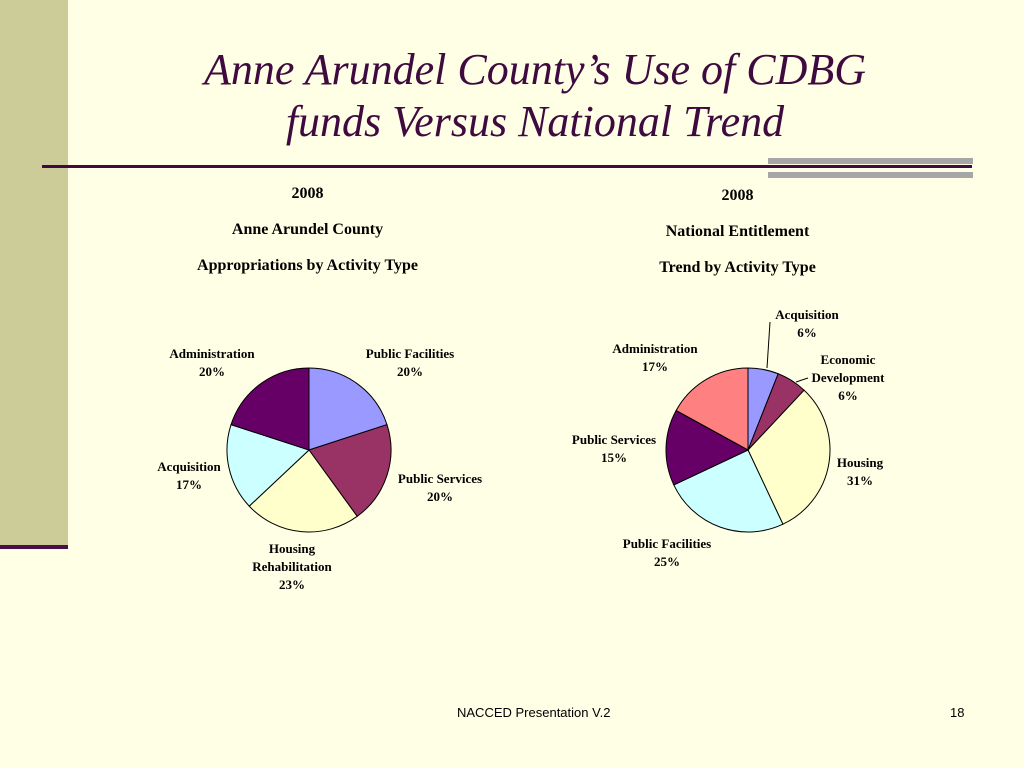 The image size is (1024, 768). Describe the element at coordinates (807, 323) in the screenshot. I see `national-label-acquisition: Acquisition 6%` at that location.